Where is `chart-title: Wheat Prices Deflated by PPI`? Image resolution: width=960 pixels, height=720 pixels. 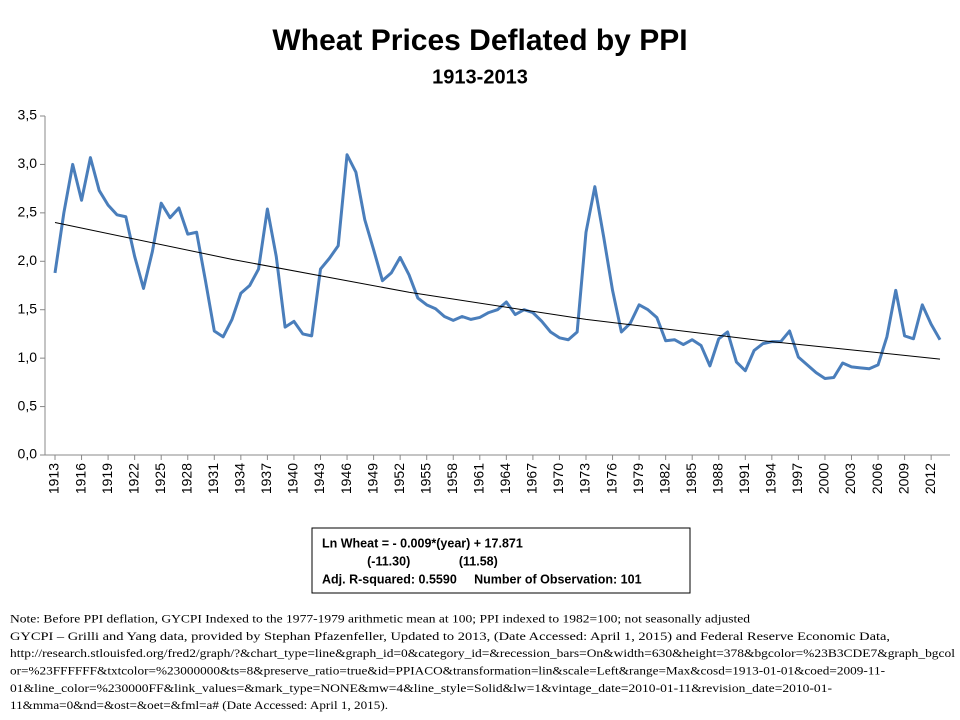
chart-title: Wheat Prices Deflated by PPI is located at coordinates (479, 40).